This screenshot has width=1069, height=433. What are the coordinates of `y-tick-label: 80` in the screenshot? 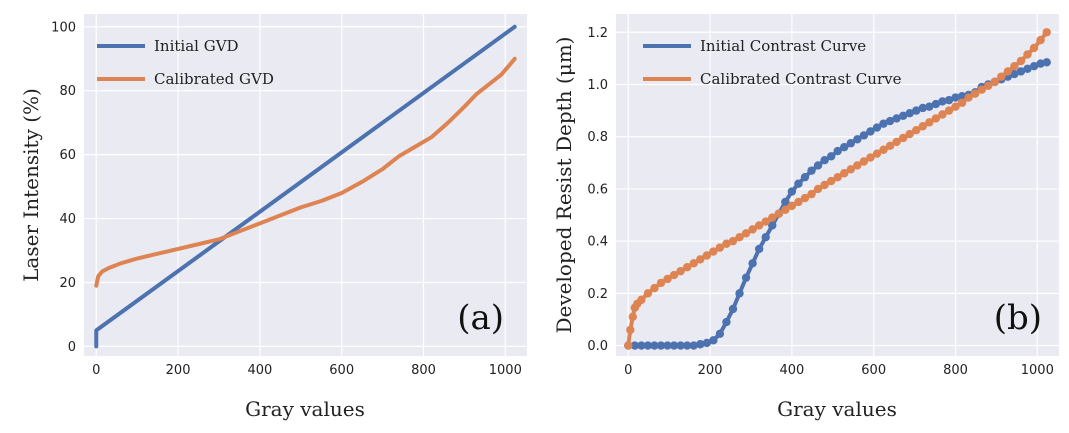 It's located at (67, 91).